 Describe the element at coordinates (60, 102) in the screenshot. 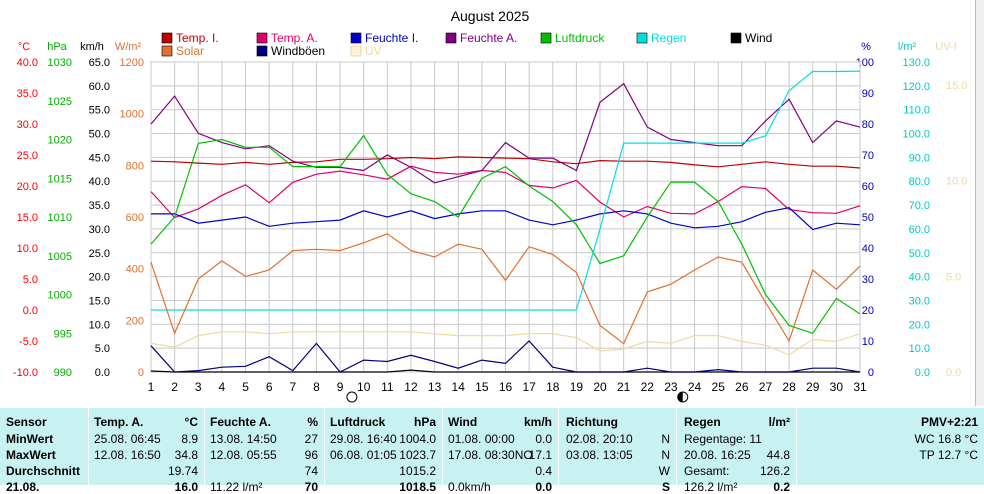

I see `y-tick-label-hpa: 1025` at that location.